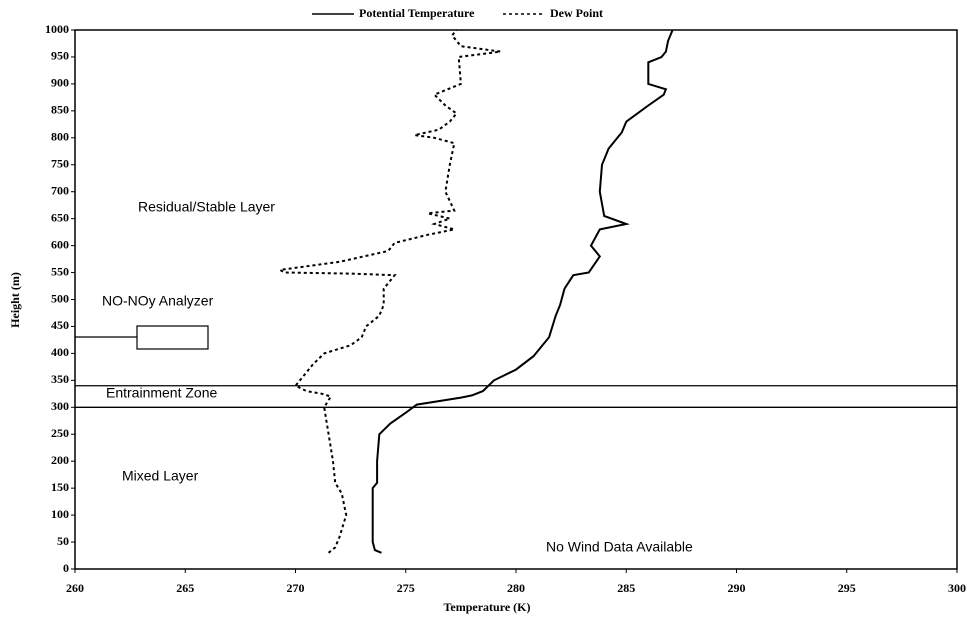 Image resolution: width=971 pixels, height=622 pixels. What do you see at coordinates (60, 487) in the screenshot?
I see `y-tick-label: 150` at bounding box center [60, 487].